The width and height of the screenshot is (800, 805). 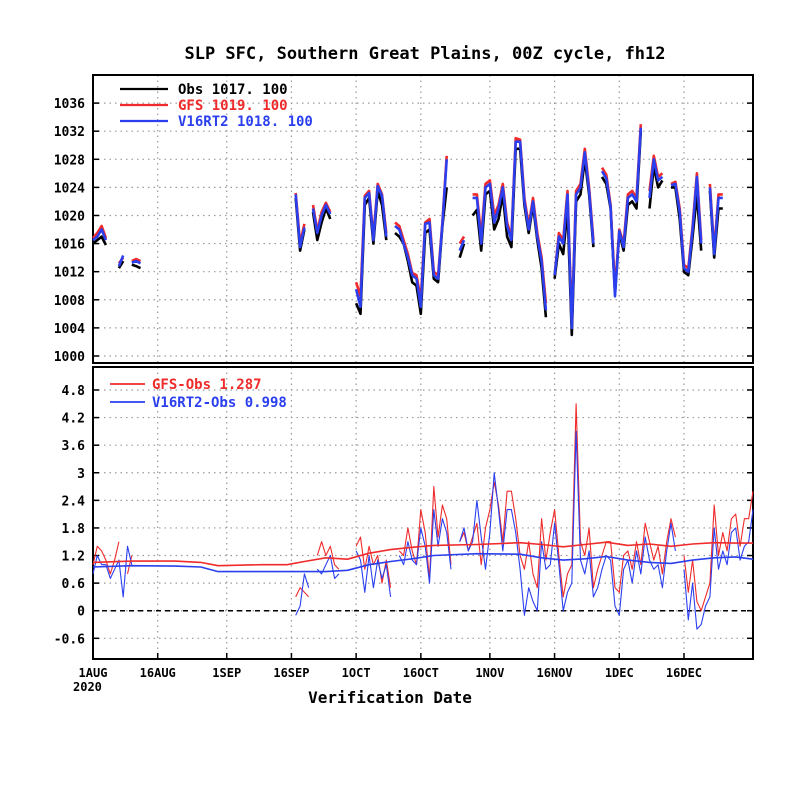 I want to click on y-tick-label: 1000, so click(x=69, y=357).